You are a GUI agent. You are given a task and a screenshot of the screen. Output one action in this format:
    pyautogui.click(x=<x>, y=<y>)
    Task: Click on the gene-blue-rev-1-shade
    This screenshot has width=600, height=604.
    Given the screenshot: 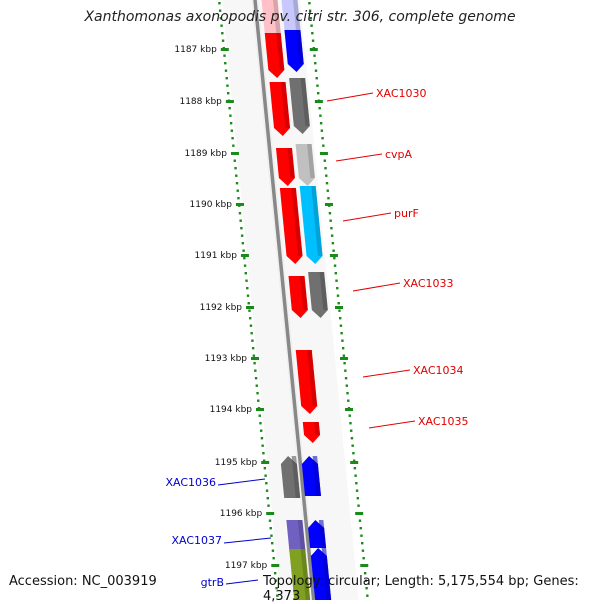 What is the action you would take?
    pyautogui.click(x=317, y=476)
    